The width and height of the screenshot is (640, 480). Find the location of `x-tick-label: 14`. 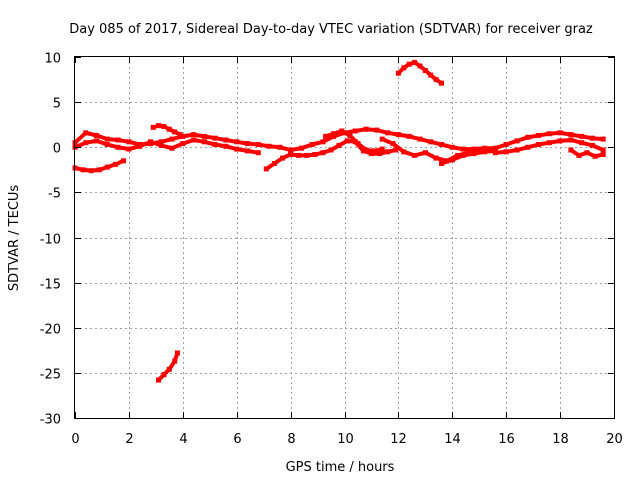

x-tick-label: 14 is located at coordinates (452, 439).